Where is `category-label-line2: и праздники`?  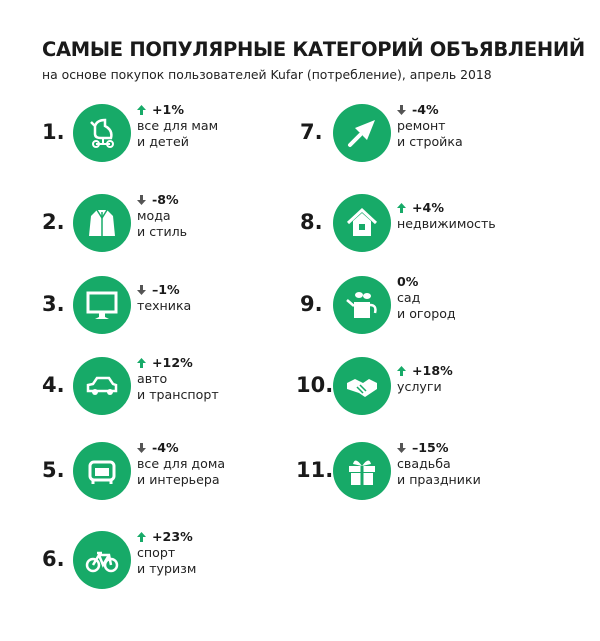
category-label-line2: и праздники is located at coordinates (439, 479).